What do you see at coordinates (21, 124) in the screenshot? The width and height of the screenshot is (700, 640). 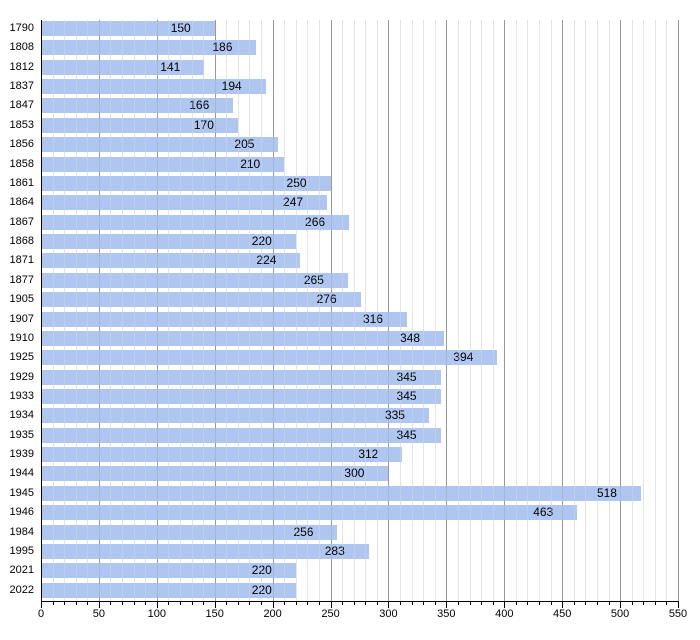 I see `category-label-1853: 1853` at bounding box center [21, 124].